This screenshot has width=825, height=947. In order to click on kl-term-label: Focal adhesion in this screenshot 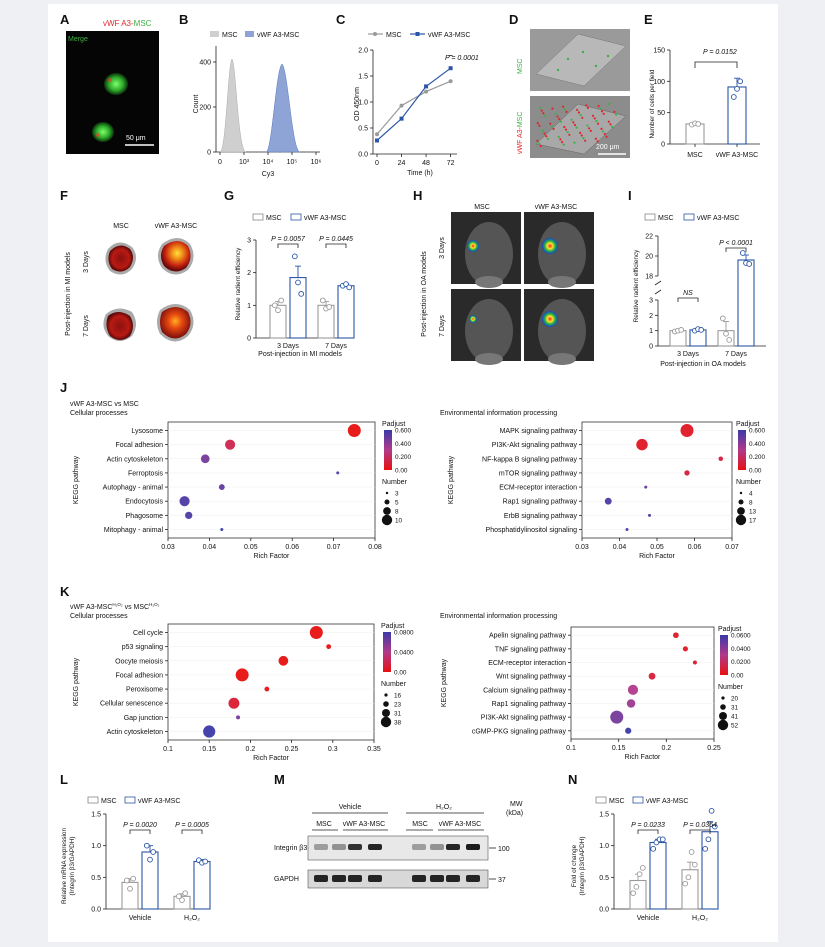, I will do `click(140, 675)`.